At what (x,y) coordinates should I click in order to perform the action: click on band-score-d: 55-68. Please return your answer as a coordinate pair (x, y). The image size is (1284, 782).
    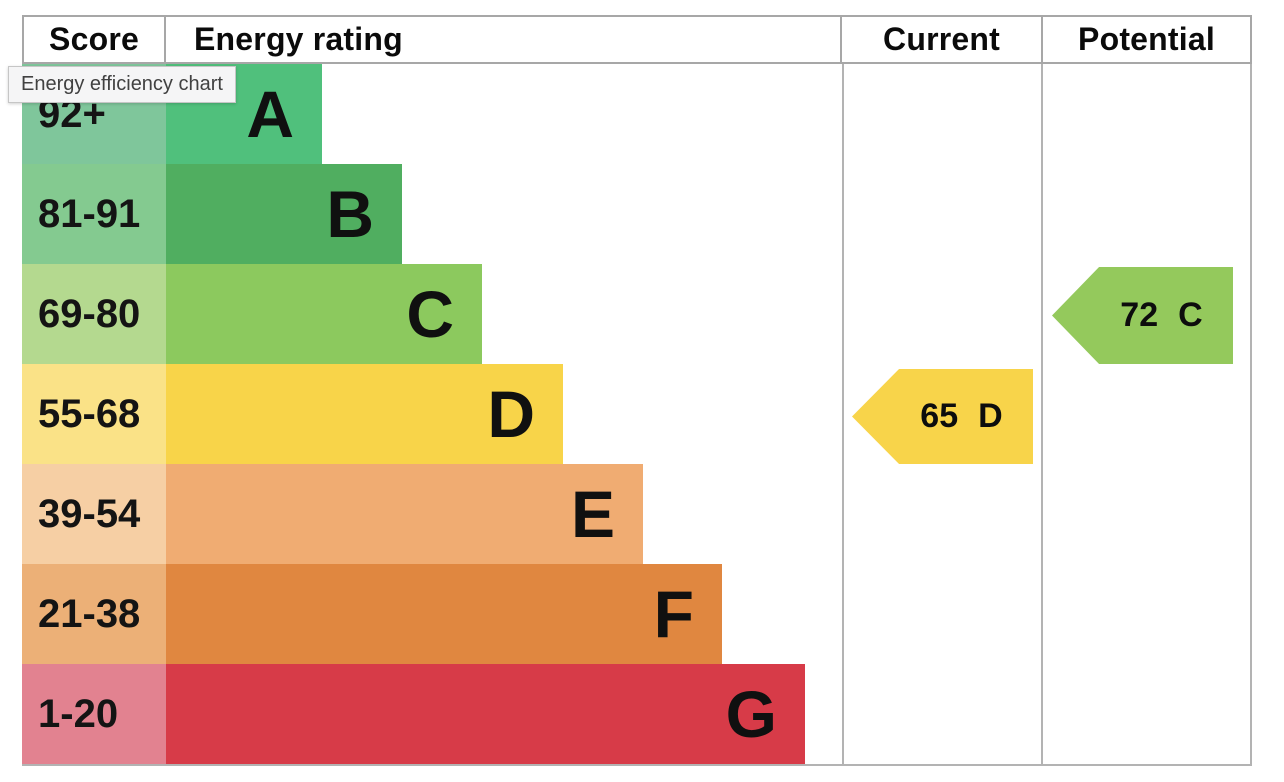
    Looking at the image, I should click on (94, 414).